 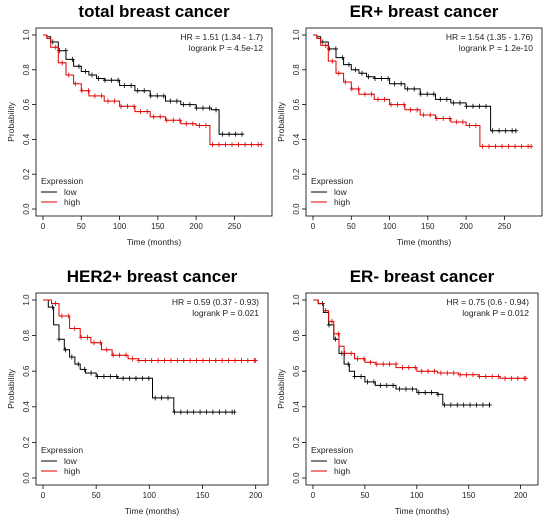 What do you see at coordinates (313, 226) in the screenshot?
I see `x-tick-label: 0` at bounding box center [313, 226].